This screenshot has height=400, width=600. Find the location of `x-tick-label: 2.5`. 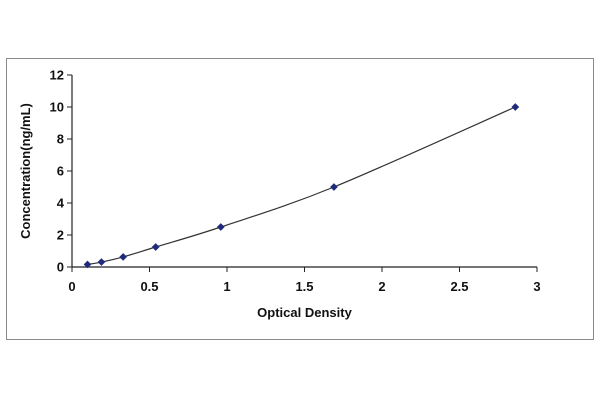

x-tick-label: 2.5 is located at coordinates (459, 286).